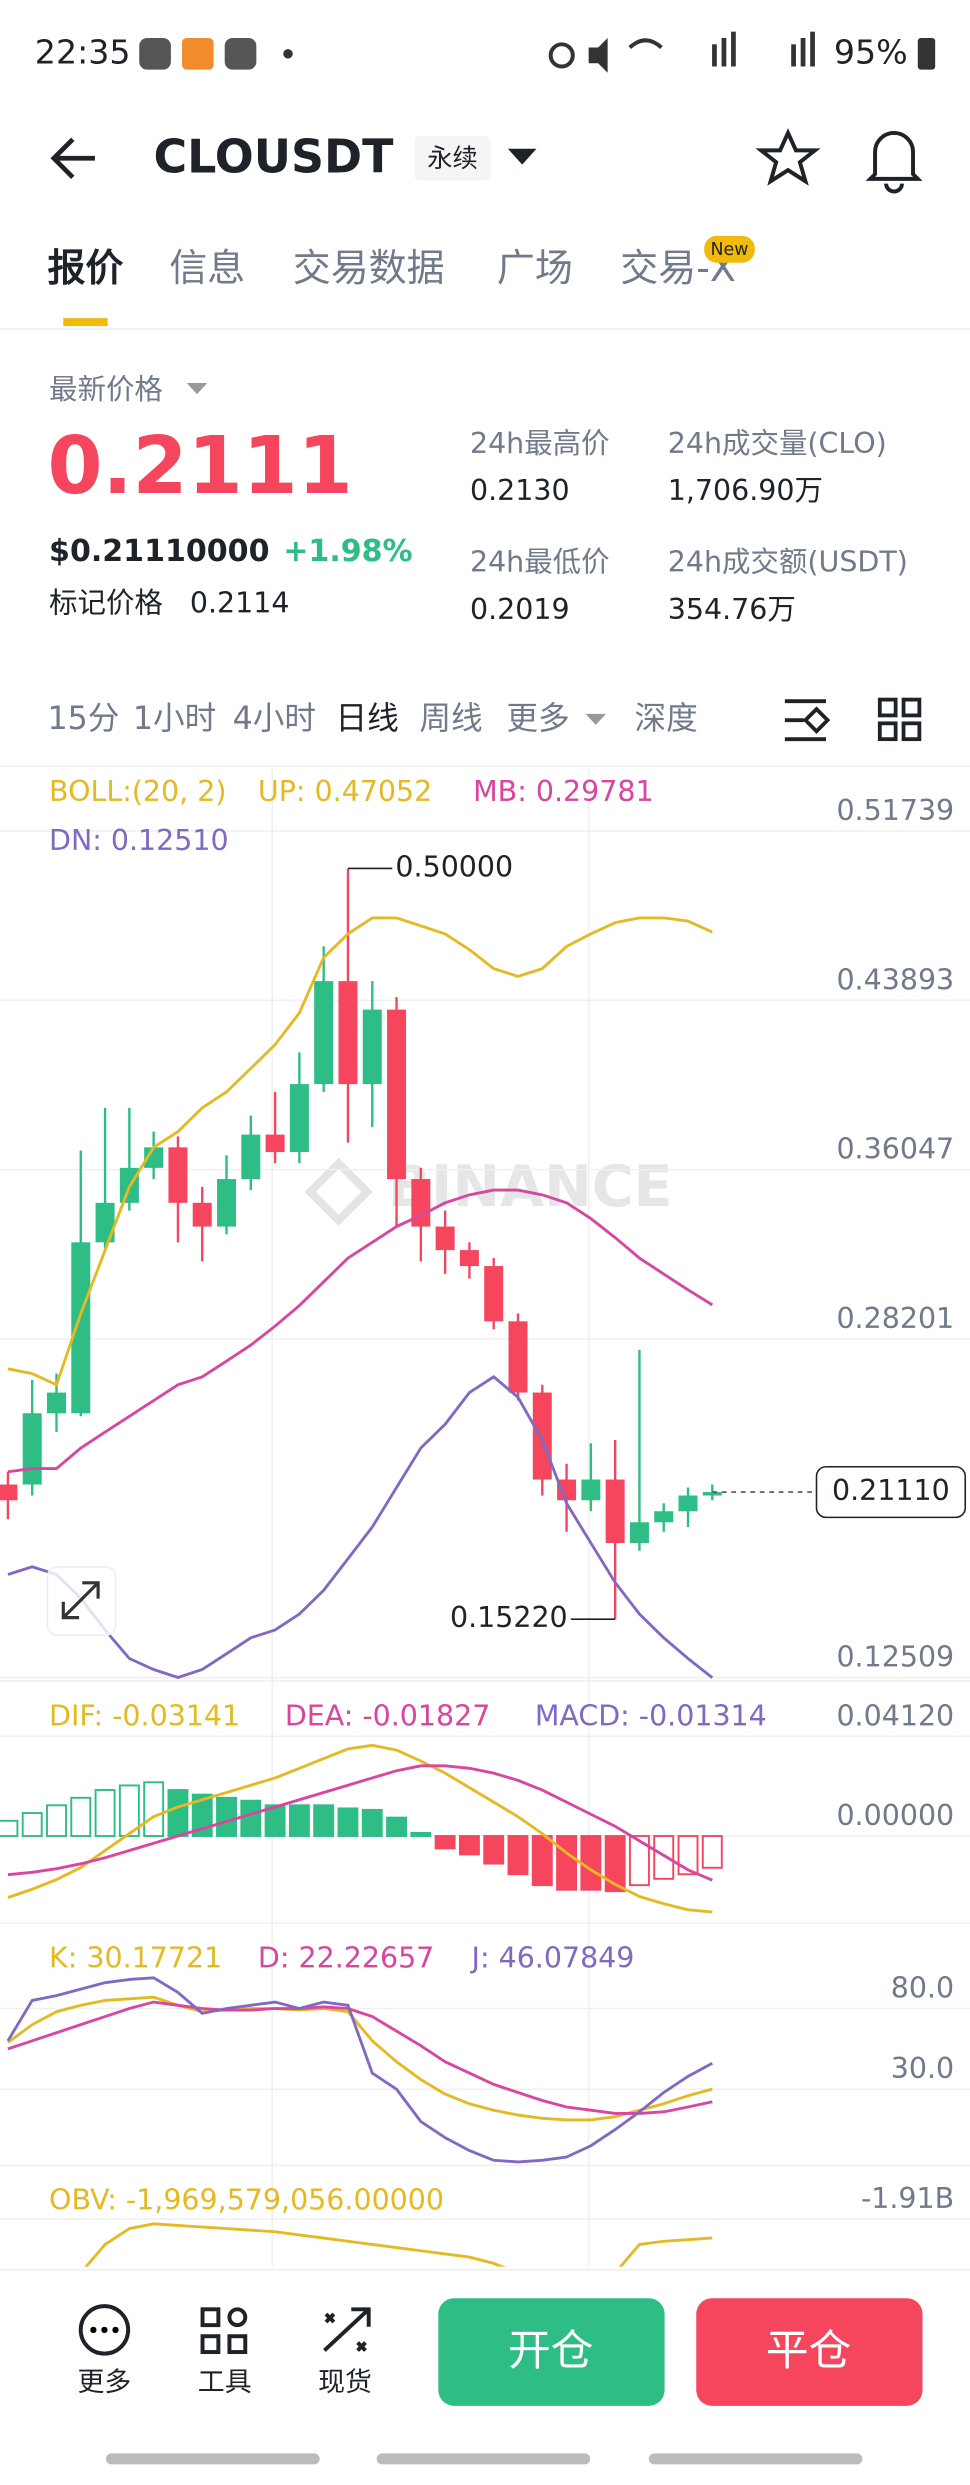 Image resolution: width=970 pixels, height=2485 pixels. I want to click on interval: 4小时, so click(274, 719).